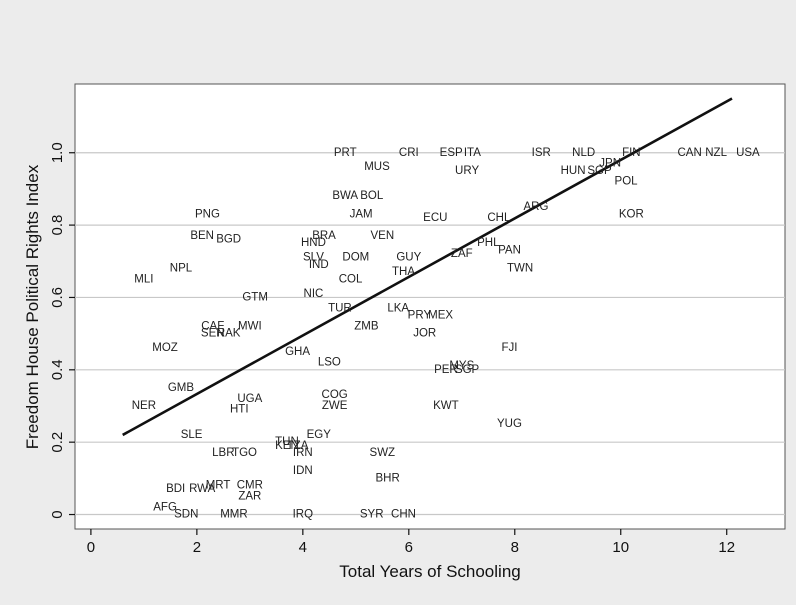 The width and height of the screenshot is (796, 605). I want to click on x-axis-title: Total Years of Schooling, so click(429, 571).